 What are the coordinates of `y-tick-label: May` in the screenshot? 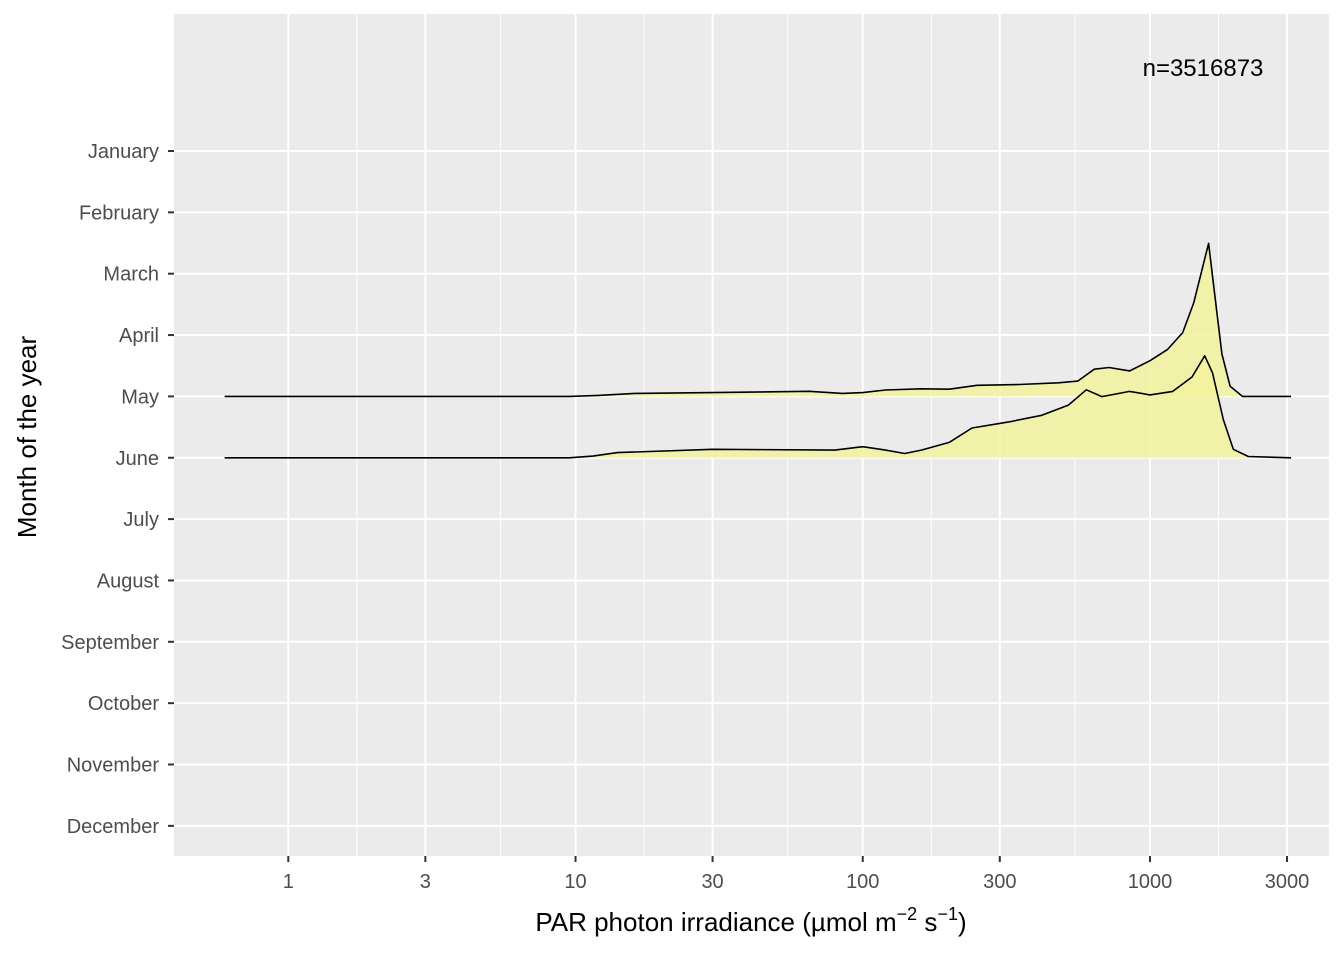 It's located at (140, 397).